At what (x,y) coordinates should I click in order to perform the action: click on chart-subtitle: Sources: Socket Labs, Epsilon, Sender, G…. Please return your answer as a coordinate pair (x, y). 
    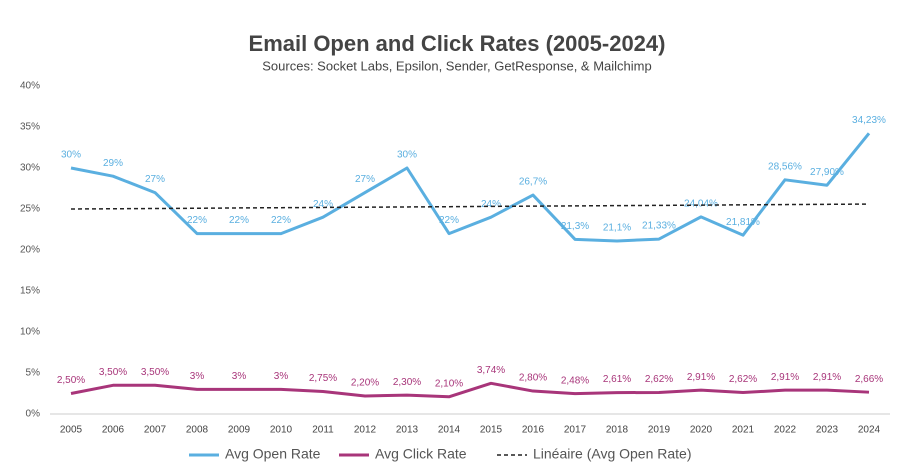
    Looking at the image, I should click on (456, 65).